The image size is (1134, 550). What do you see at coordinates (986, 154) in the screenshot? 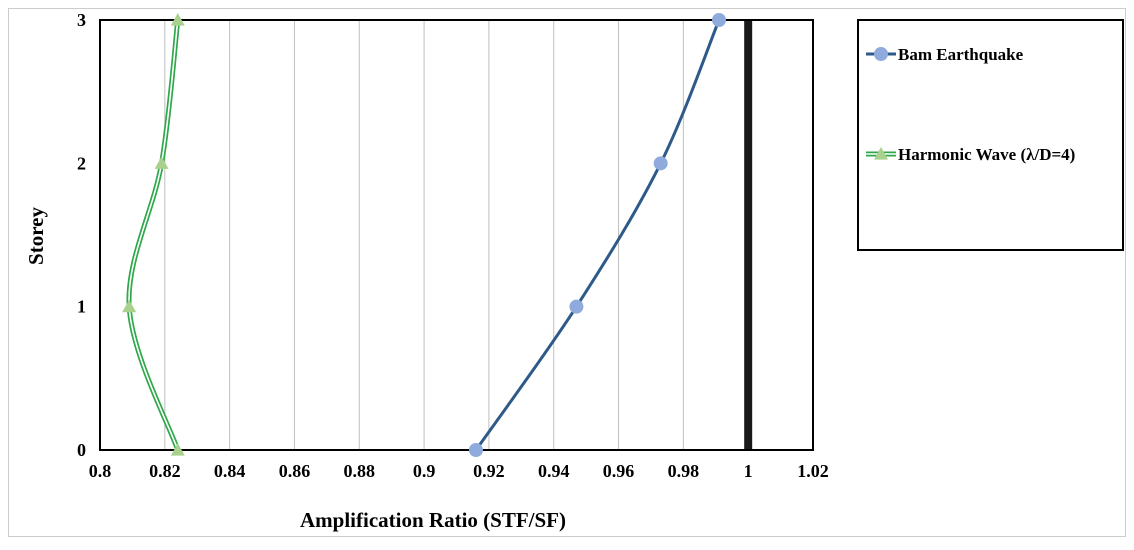
I see `legend-label: Harmonic Wave (λ/D=4)` at bounding box center [986, 154].